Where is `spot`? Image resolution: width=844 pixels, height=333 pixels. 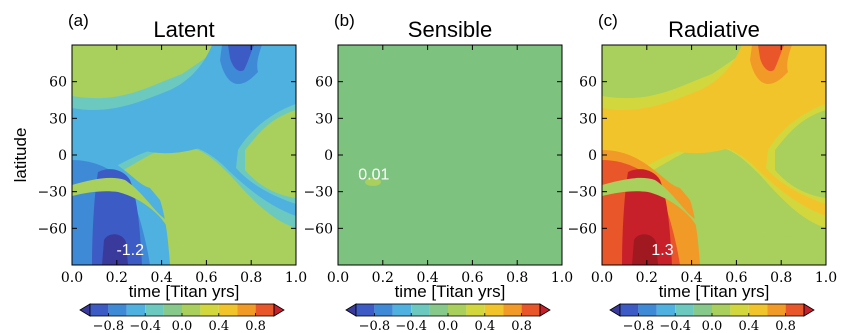 spot is located at coordinates (373, 182).